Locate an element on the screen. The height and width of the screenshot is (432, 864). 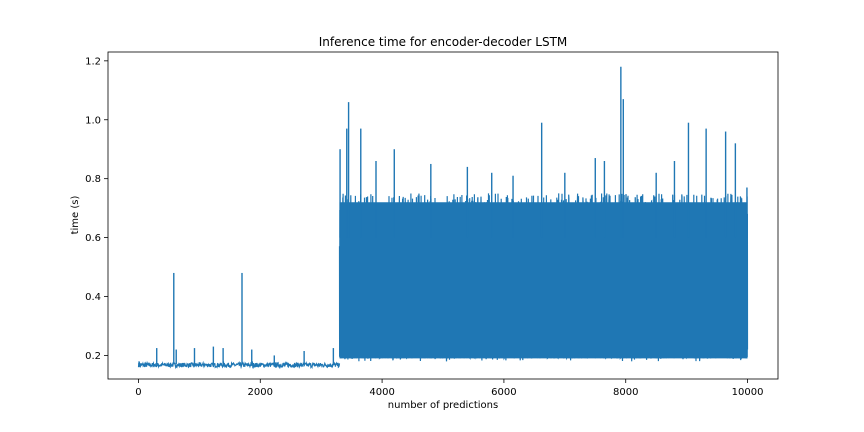
y-tick-label: 1.0 is located at coordinates (93, 120).